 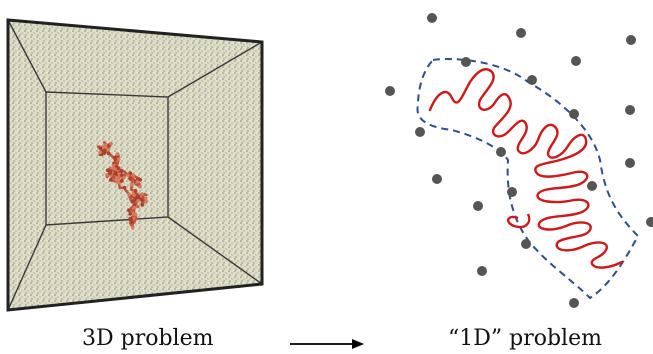 What do you see at coordinates (525, 338) in the screenshot?
I see `caption-1d-problem: “1D” problem` at bounding box center [525, 338].